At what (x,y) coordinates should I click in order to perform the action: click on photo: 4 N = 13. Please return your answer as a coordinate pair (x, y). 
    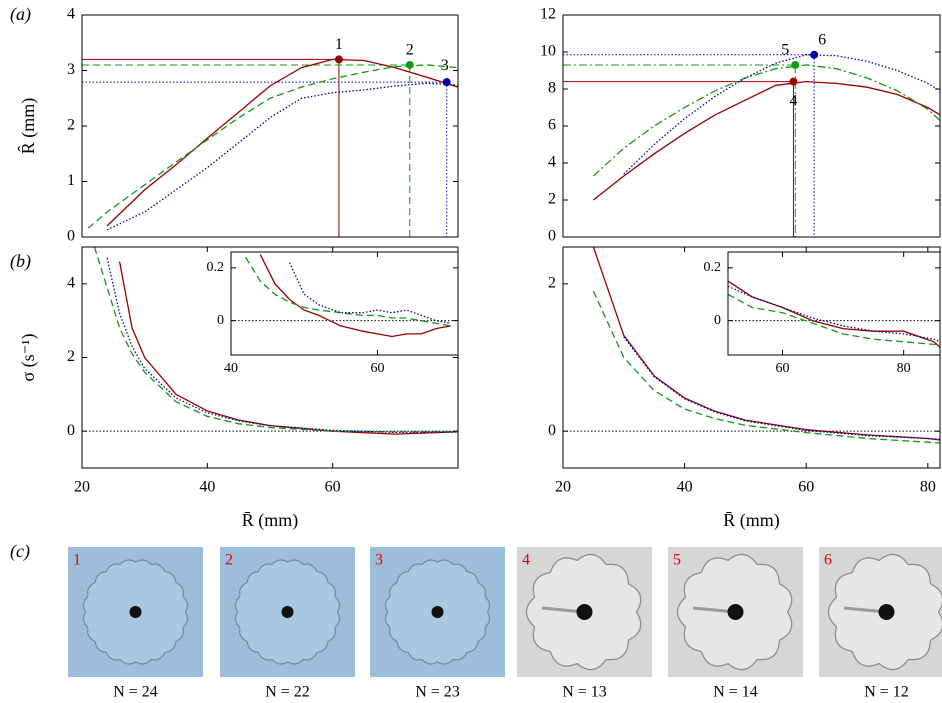
    Looking at the image, I should click on (584, 624).